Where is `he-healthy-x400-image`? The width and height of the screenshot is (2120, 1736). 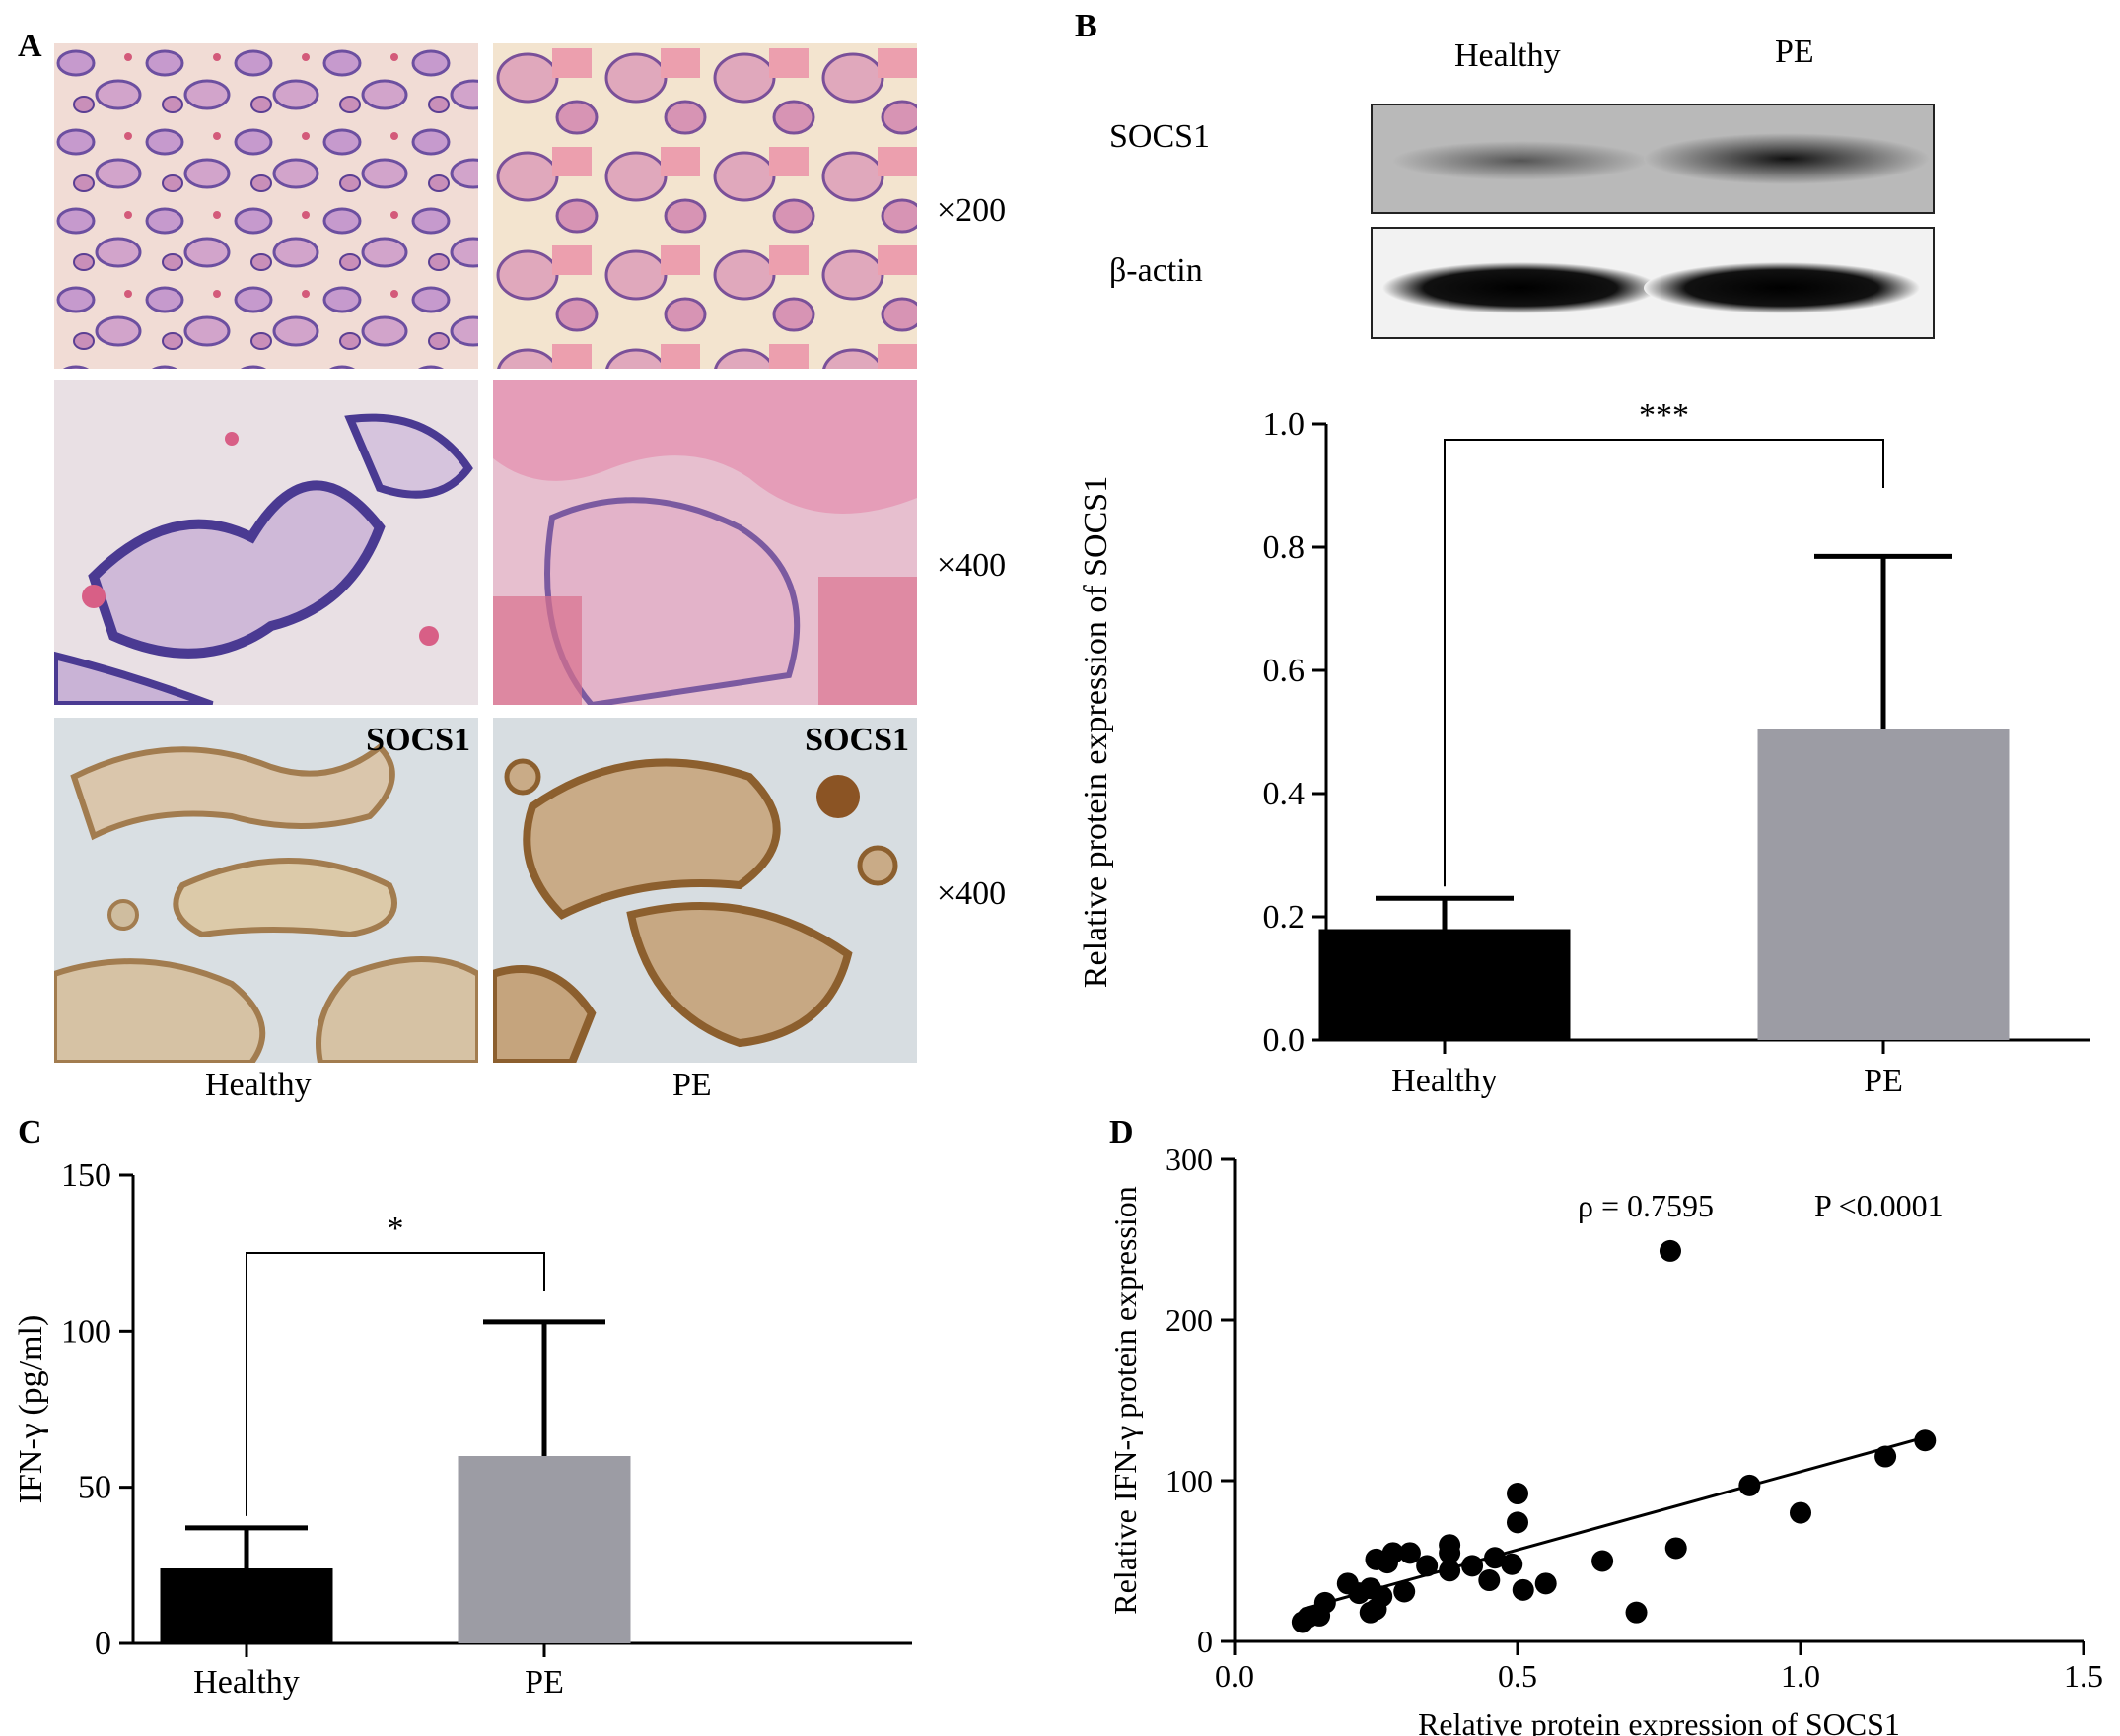
he-healthy-x400-image is located at coordinates (266, 542).